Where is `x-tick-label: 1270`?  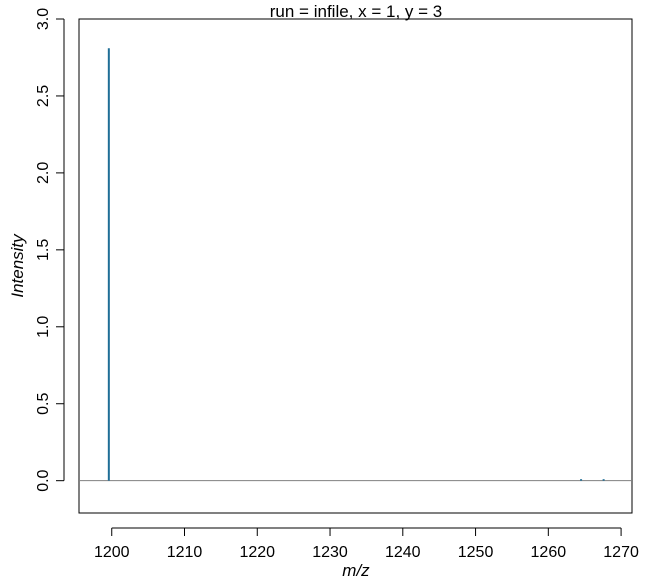 x-tick-label: 1270 is located at coordinates (621, 552).